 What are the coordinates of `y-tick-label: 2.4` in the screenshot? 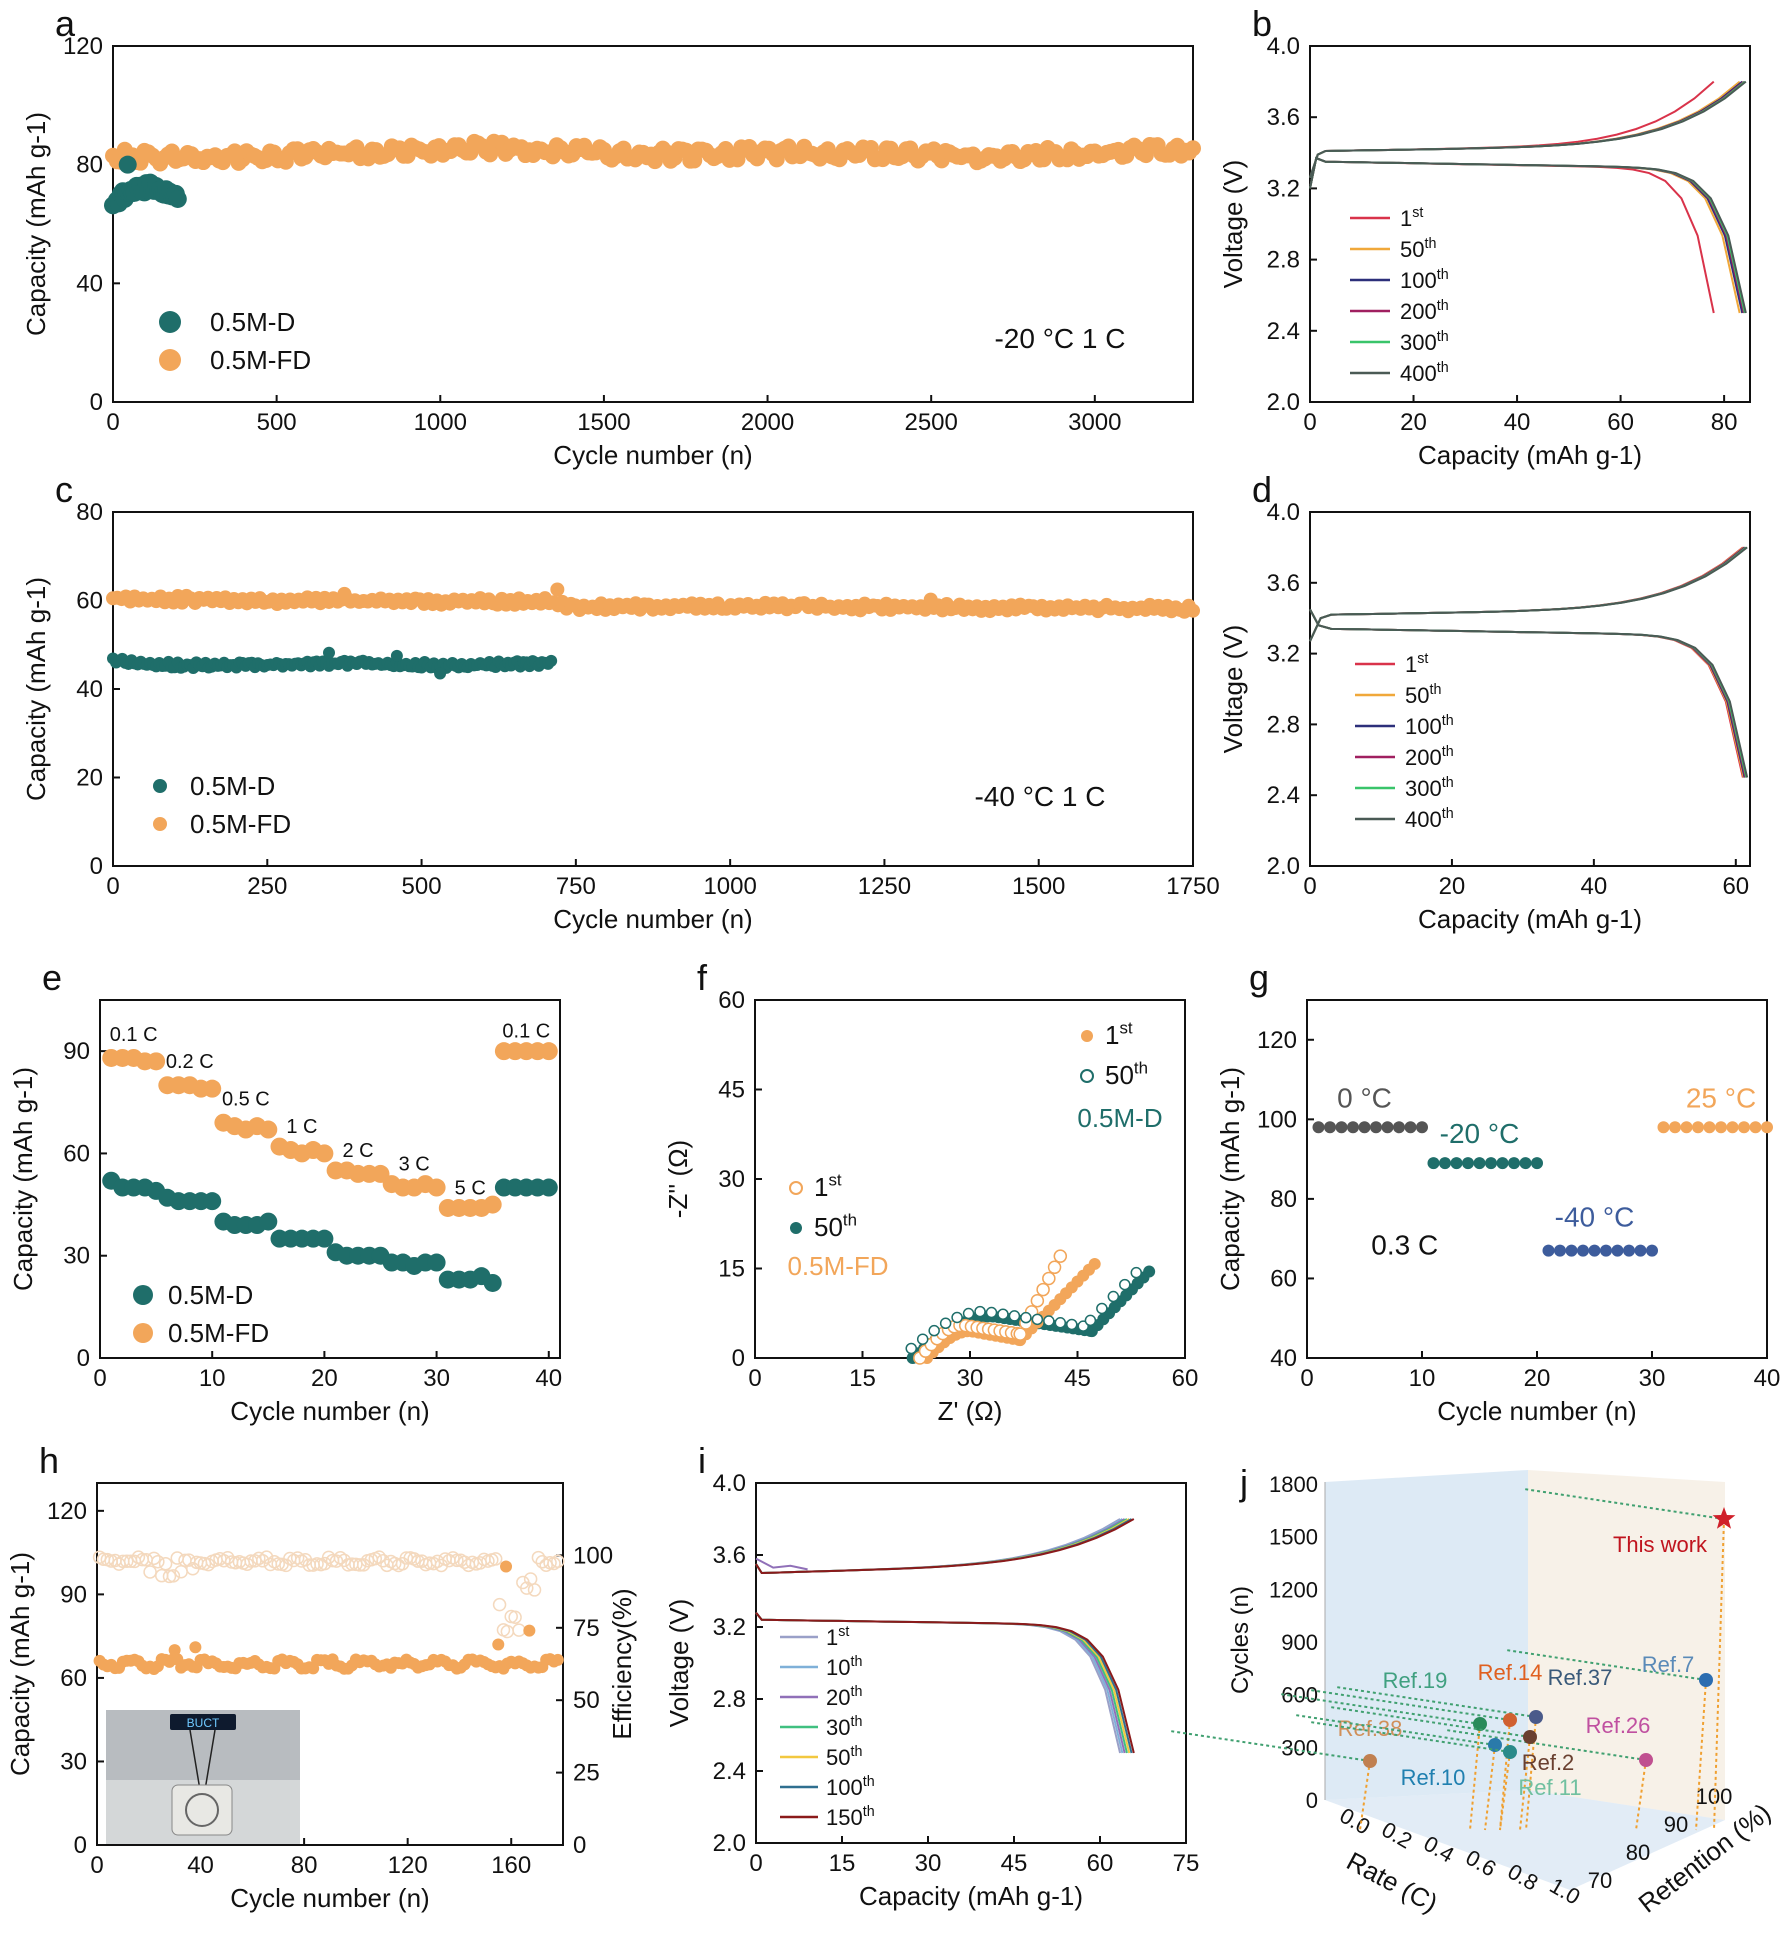 It's located at (729, 1771).